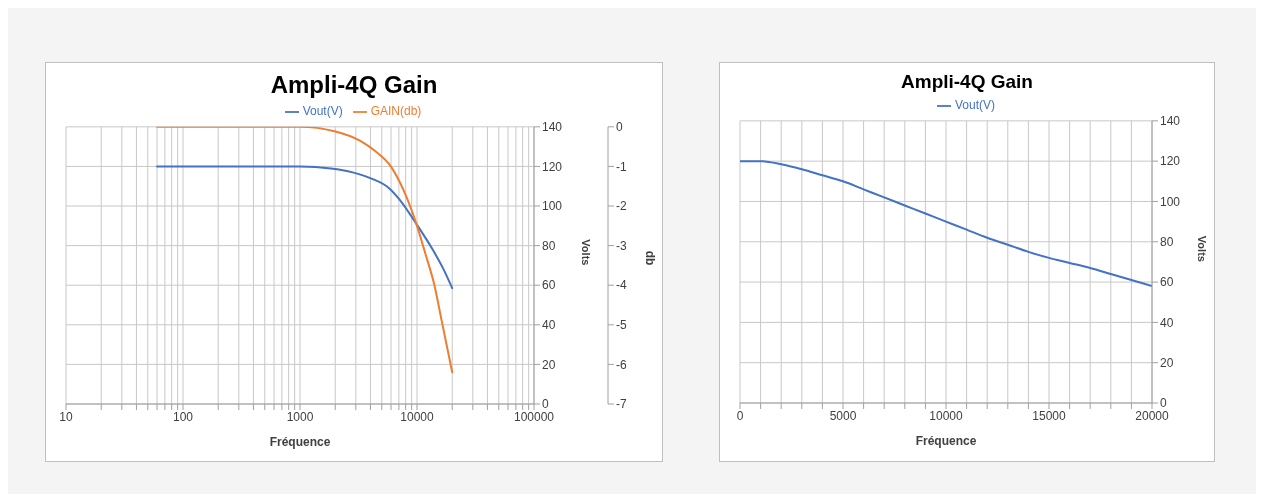  Describe the element at coordinates (621, 364) in the screenshot. I see `y2-tick-label: -6` at that location.